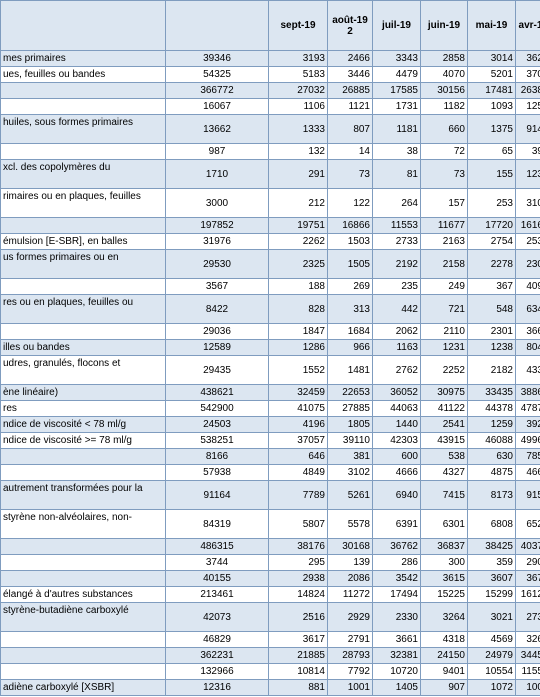 Image resolution: width=540 pixels, height=697 pixels. What do you see at coordinates (350, 151) in the screenshot?
I see `value-cell: 14` at bounding box center [350, 151].